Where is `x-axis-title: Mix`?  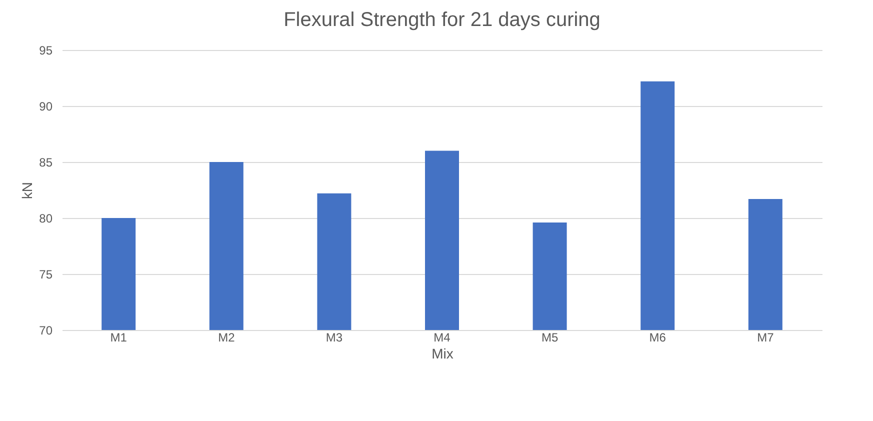
x-axis-title: Mix is located at coordinates (443, 354).